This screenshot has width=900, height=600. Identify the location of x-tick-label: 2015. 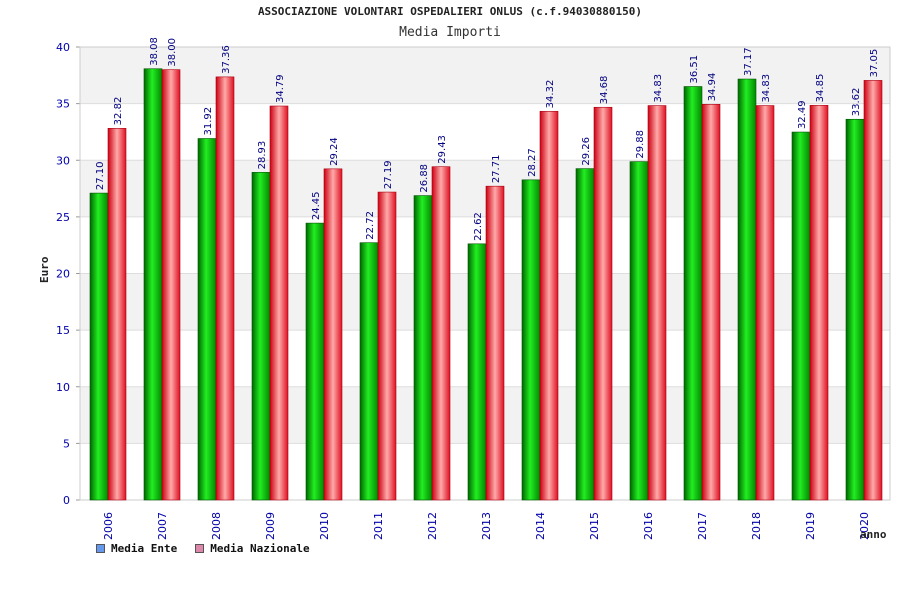
(594, 526).